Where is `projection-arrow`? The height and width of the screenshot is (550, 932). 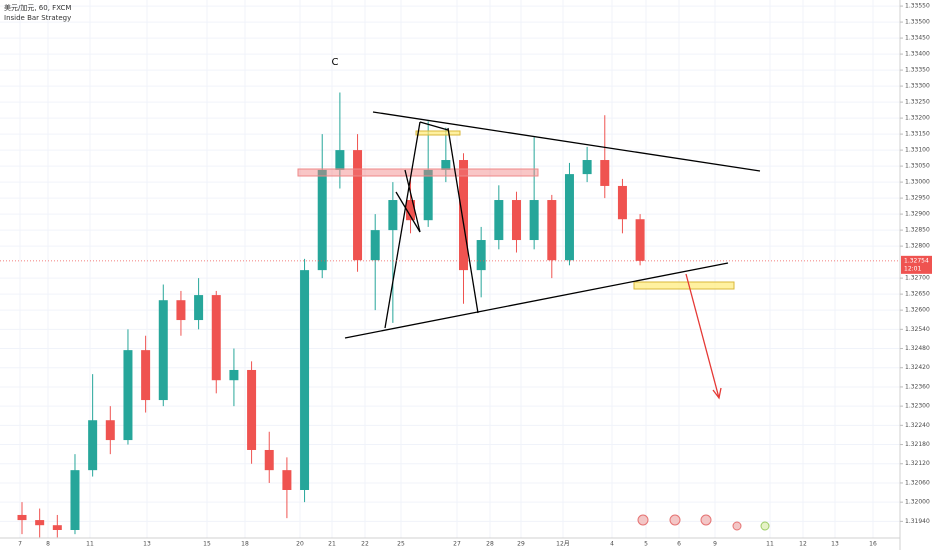 projection-arrow is located at coordinates (702, 336).